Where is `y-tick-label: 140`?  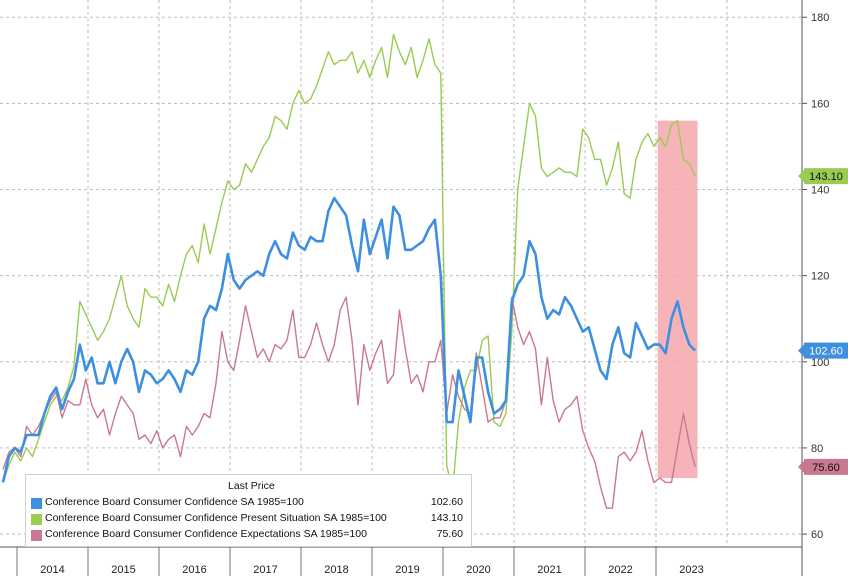
y-tick-label: 140 is located at coordinates (820, 191).